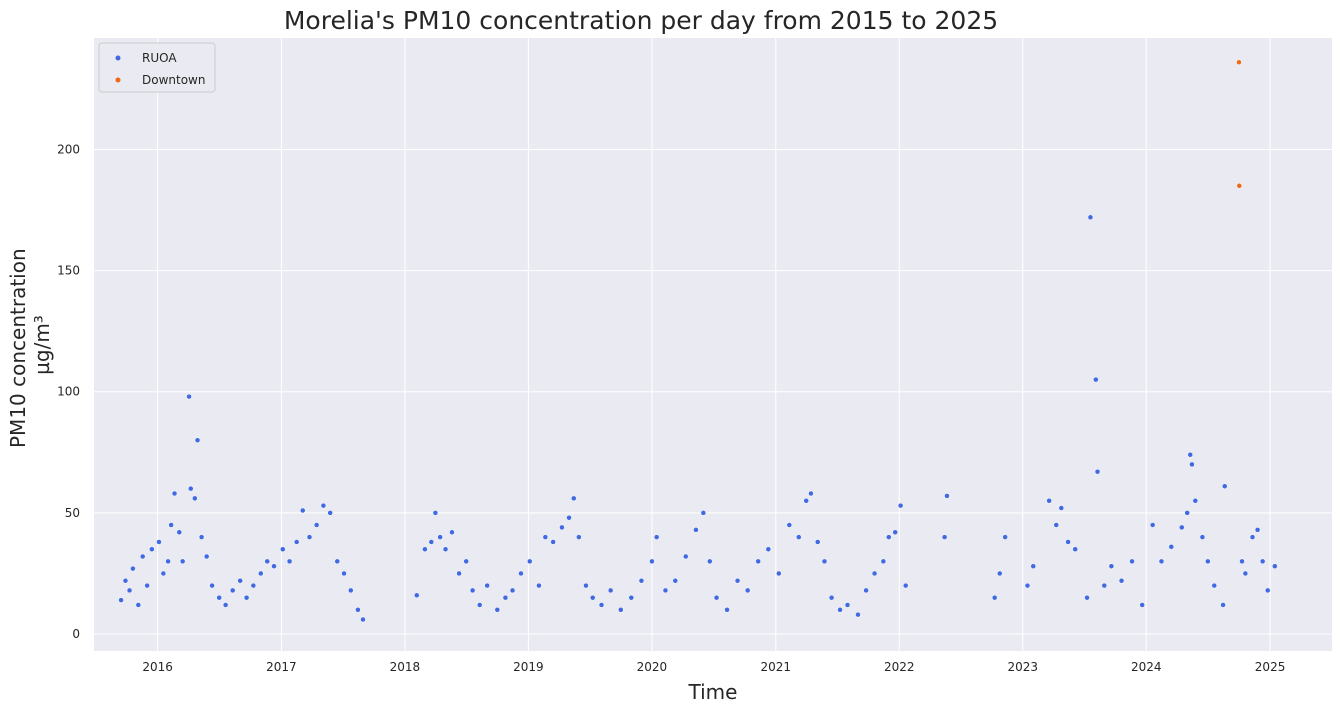 The height and width of the screenshot is (713, 1341). What do you see at coordinates (1022, 667) in the screenshot?
I see `x-tick-label: 2023` at bounding box center [1022, 667].